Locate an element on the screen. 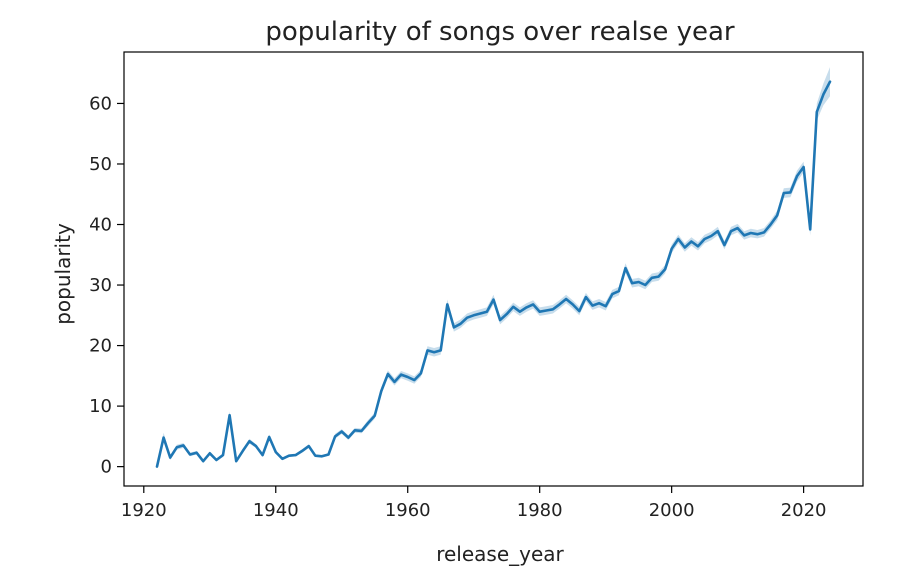 The image size is (912, 587). chart-title: popularity of songs over realse year is located at coordinates (500, 32).